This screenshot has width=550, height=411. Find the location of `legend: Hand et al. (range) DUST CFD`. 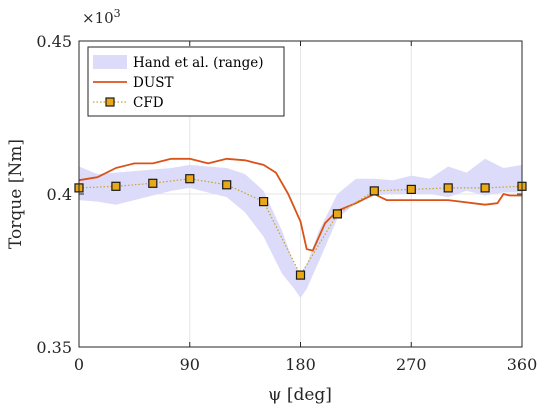

legend: Hand et al. (range) DUST CFD is located at coordinates (186, 81).